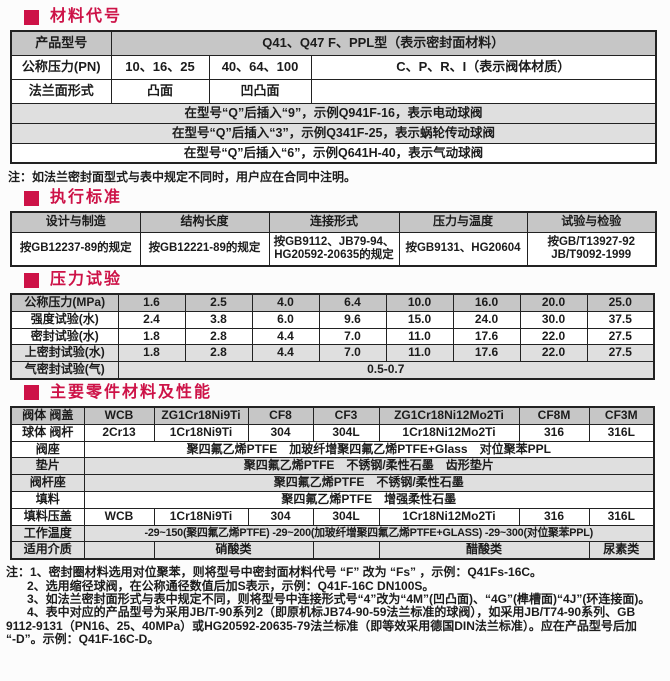 Image resolution: width=670 pixels, height=681 pixels. What do you see at coordinates (347, 392) in the screenshot?
I see `section-heading-materials: 主要零件材料及性能` at bounding box center [347, 392].